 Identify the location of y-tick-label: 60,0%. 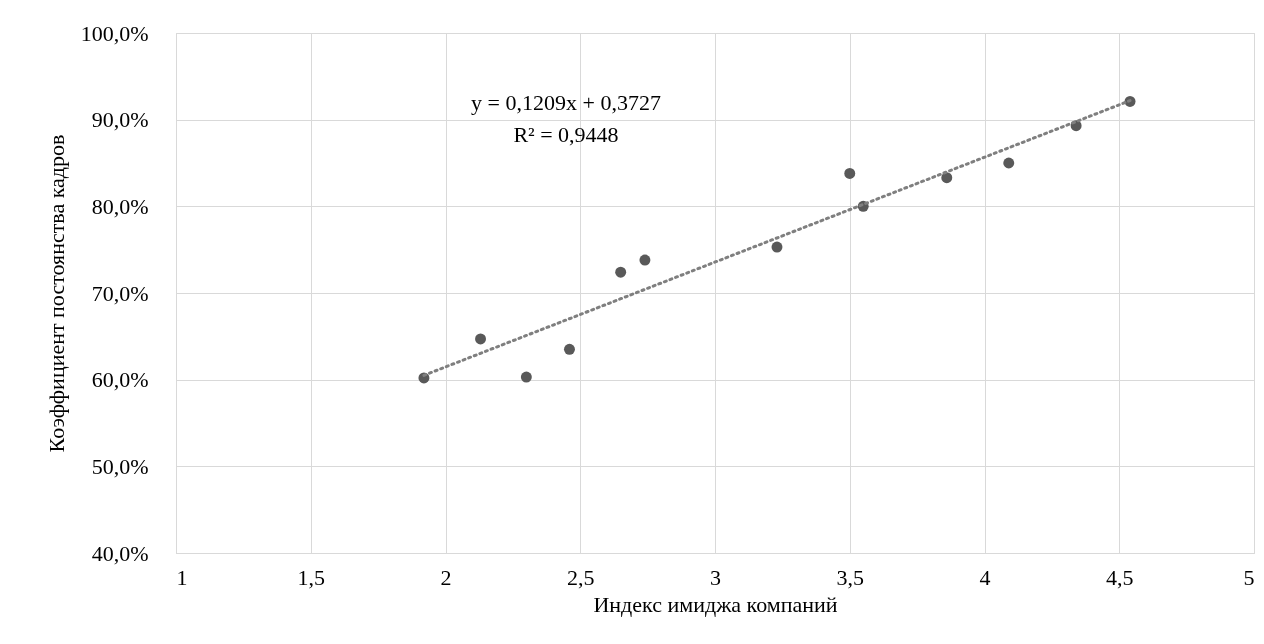
(120, 380).